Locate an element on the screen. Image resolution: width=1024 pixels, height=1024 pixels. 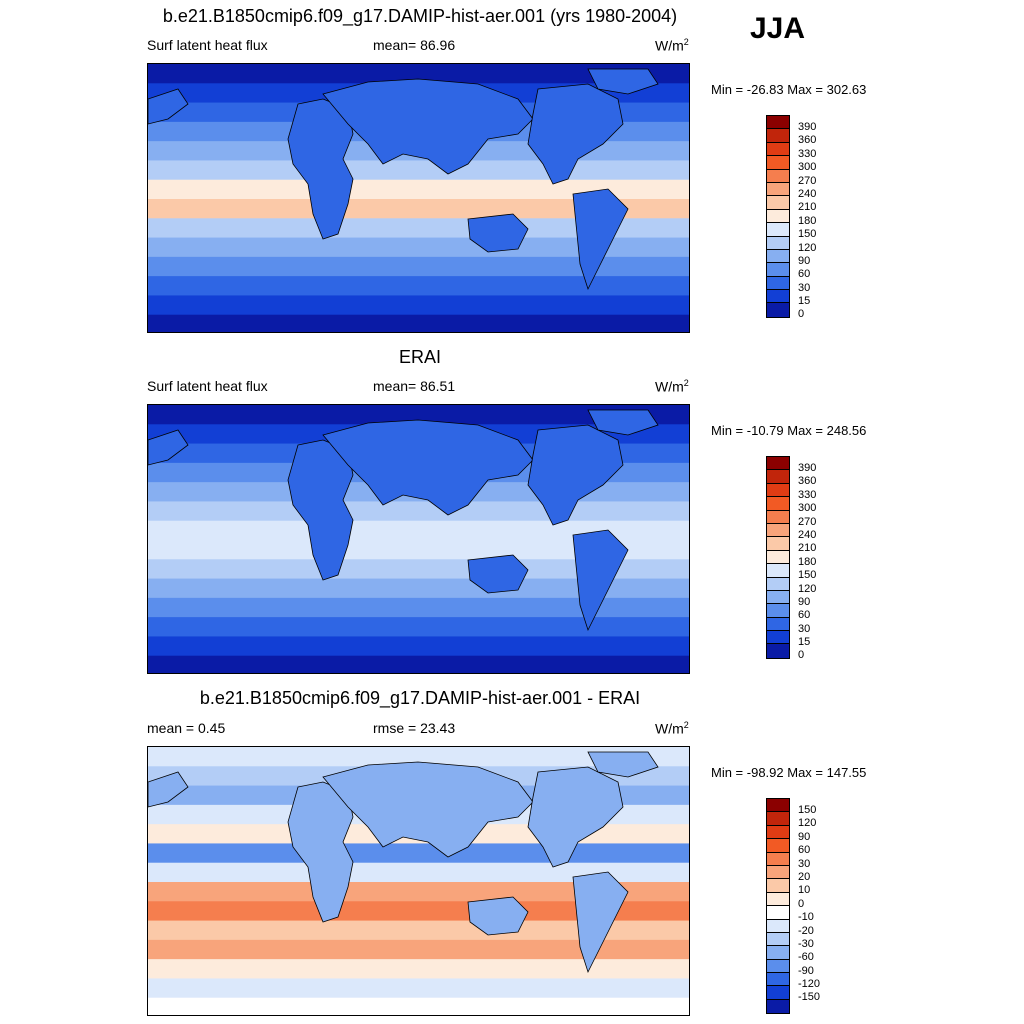
colorbar-tick-label: -90 is located at coordinates (806, 970).